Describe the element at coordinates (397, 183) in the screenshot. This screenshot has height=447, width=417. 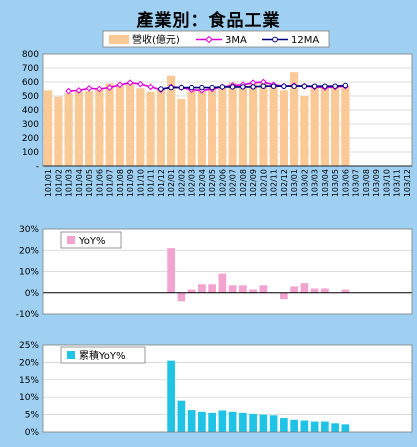
I see `x-tick-label: 103/11` at that location.